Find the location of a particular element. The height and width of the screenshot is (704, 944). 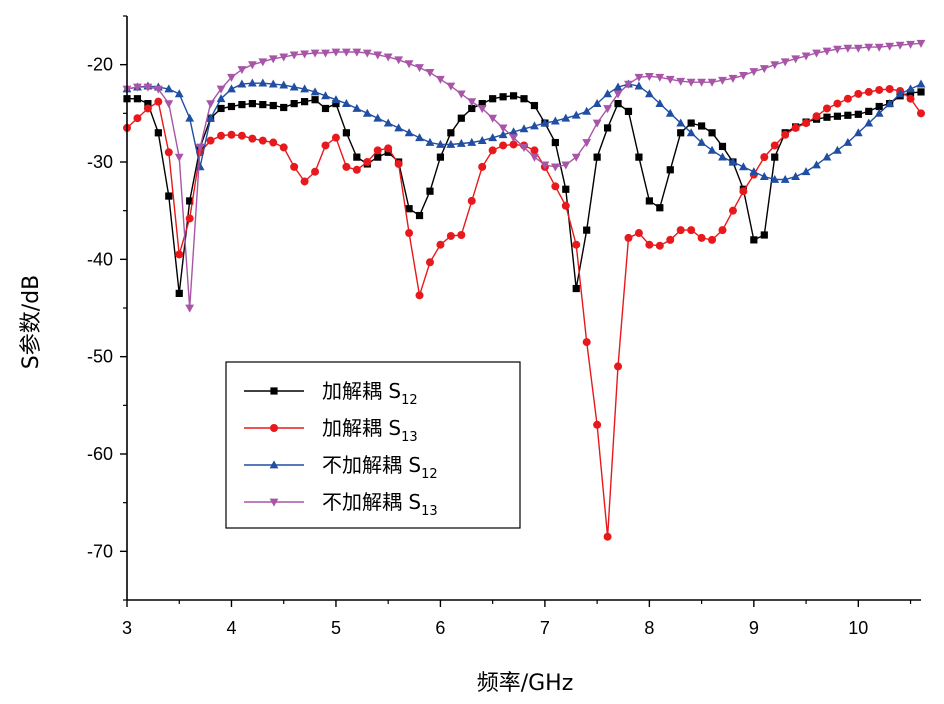

legend-label-subscript: 13 is located at coordinates (429, 511).